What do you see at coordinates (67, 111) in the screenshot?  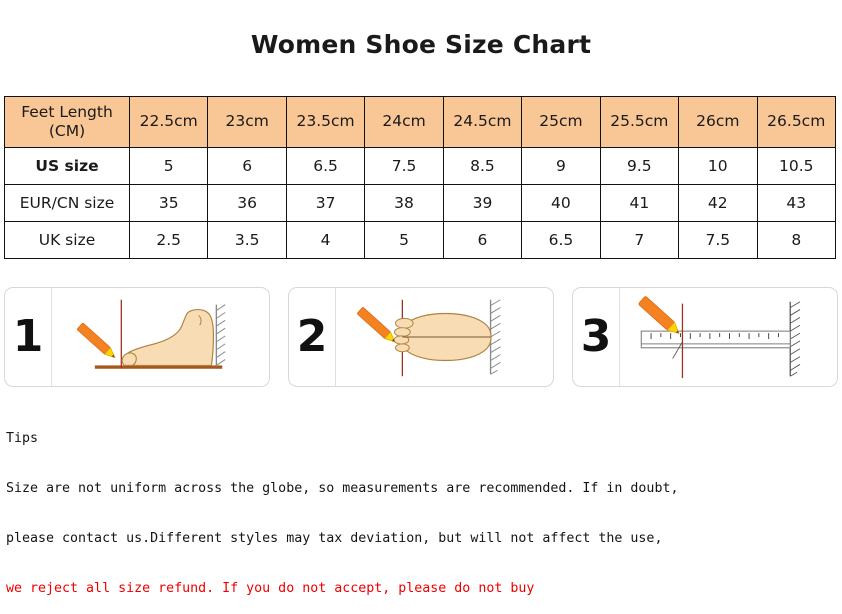 I see `row-label-feet-length-line1: Feet Length` at bounding box center [67, 111].